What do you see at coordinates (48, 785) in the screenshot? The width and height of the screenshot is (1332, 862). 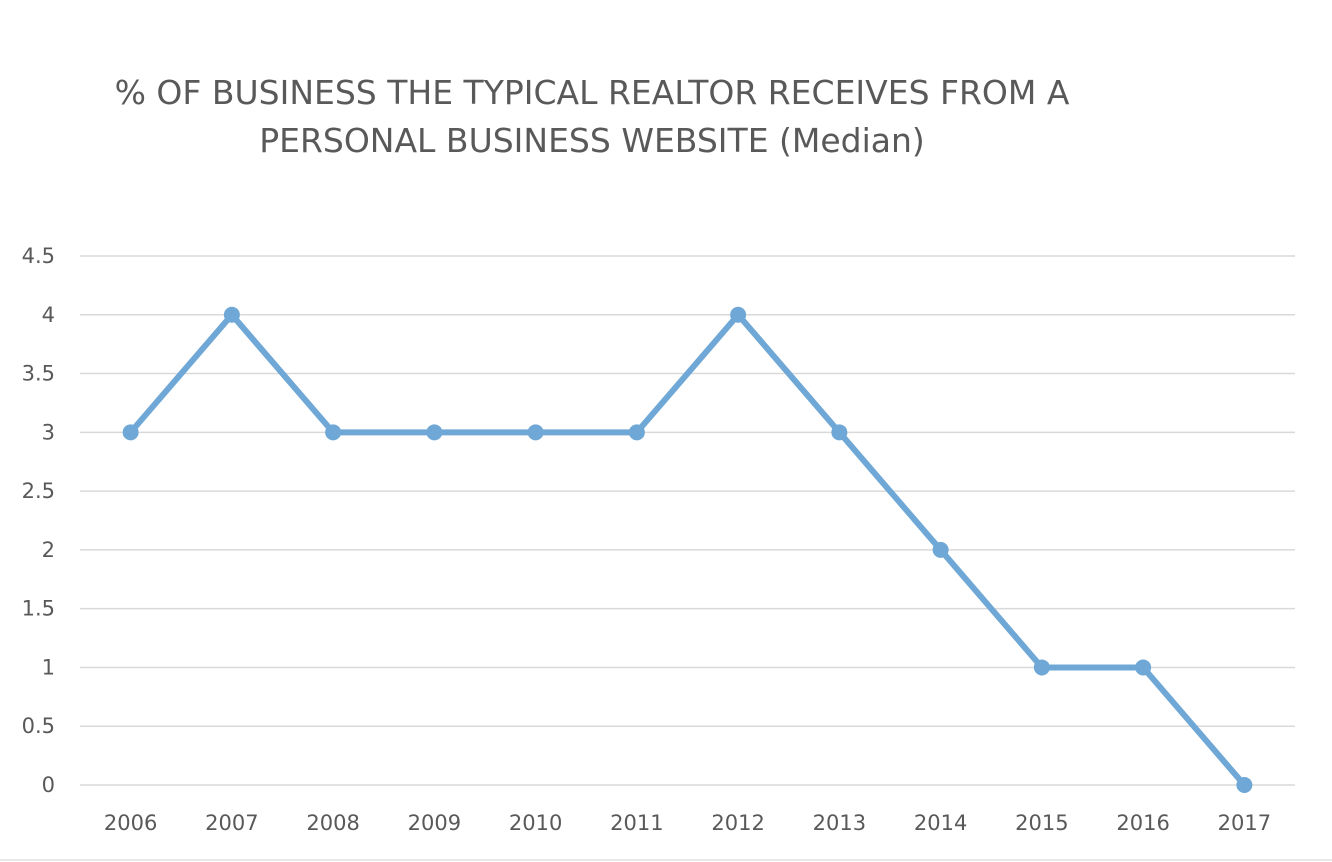 I see `y-tick-label: 0` at bounding box center [48, 785].